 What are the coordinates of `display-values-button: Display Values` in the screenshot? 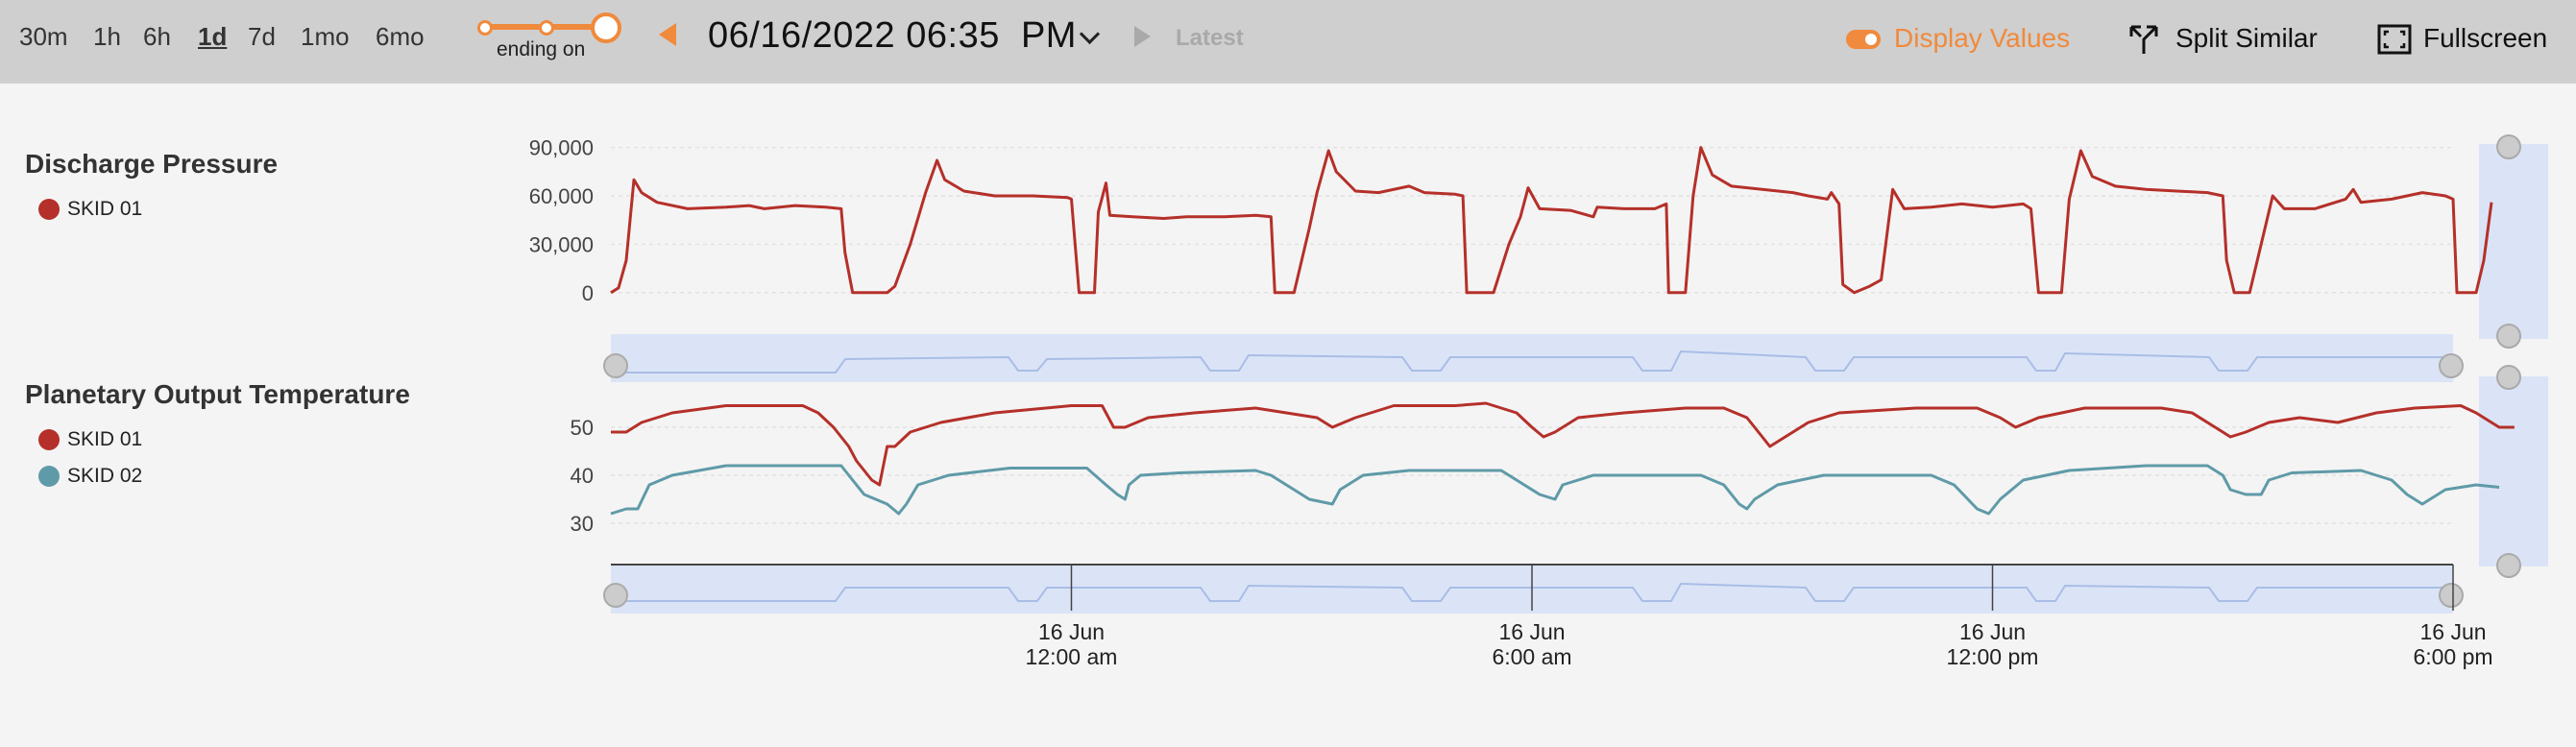 It's located at (1982, 38).